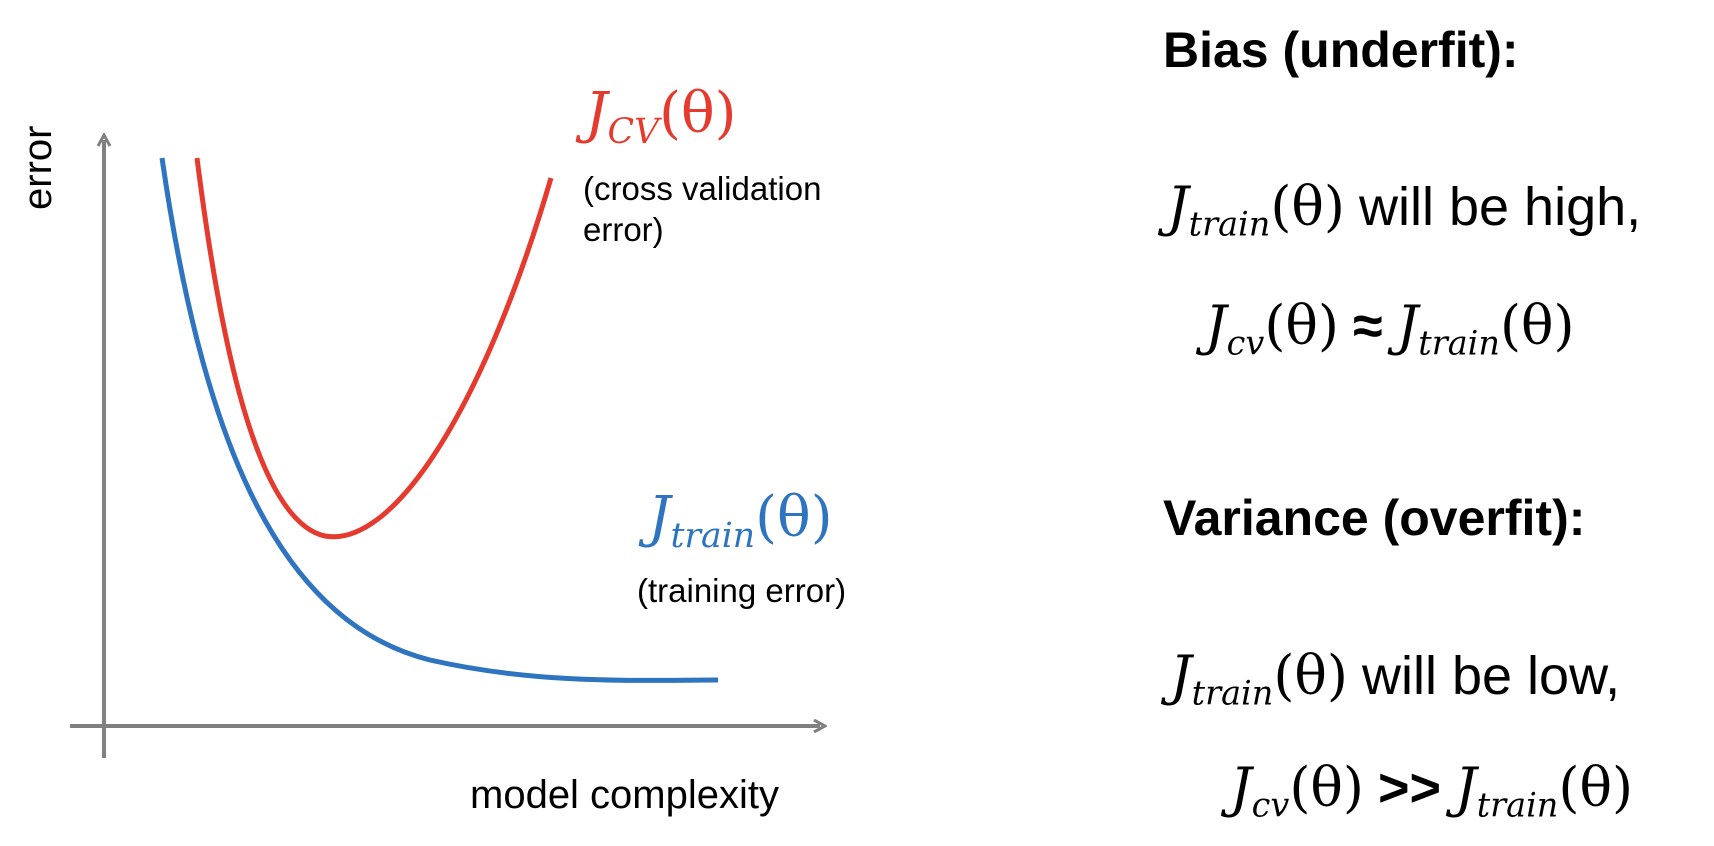 The height and width of the screenshot is (846, 1714). What do you see at coordinates (374, 348) in the screenshot?
I see `cv-error-curve` at bounding box center [374, 348].